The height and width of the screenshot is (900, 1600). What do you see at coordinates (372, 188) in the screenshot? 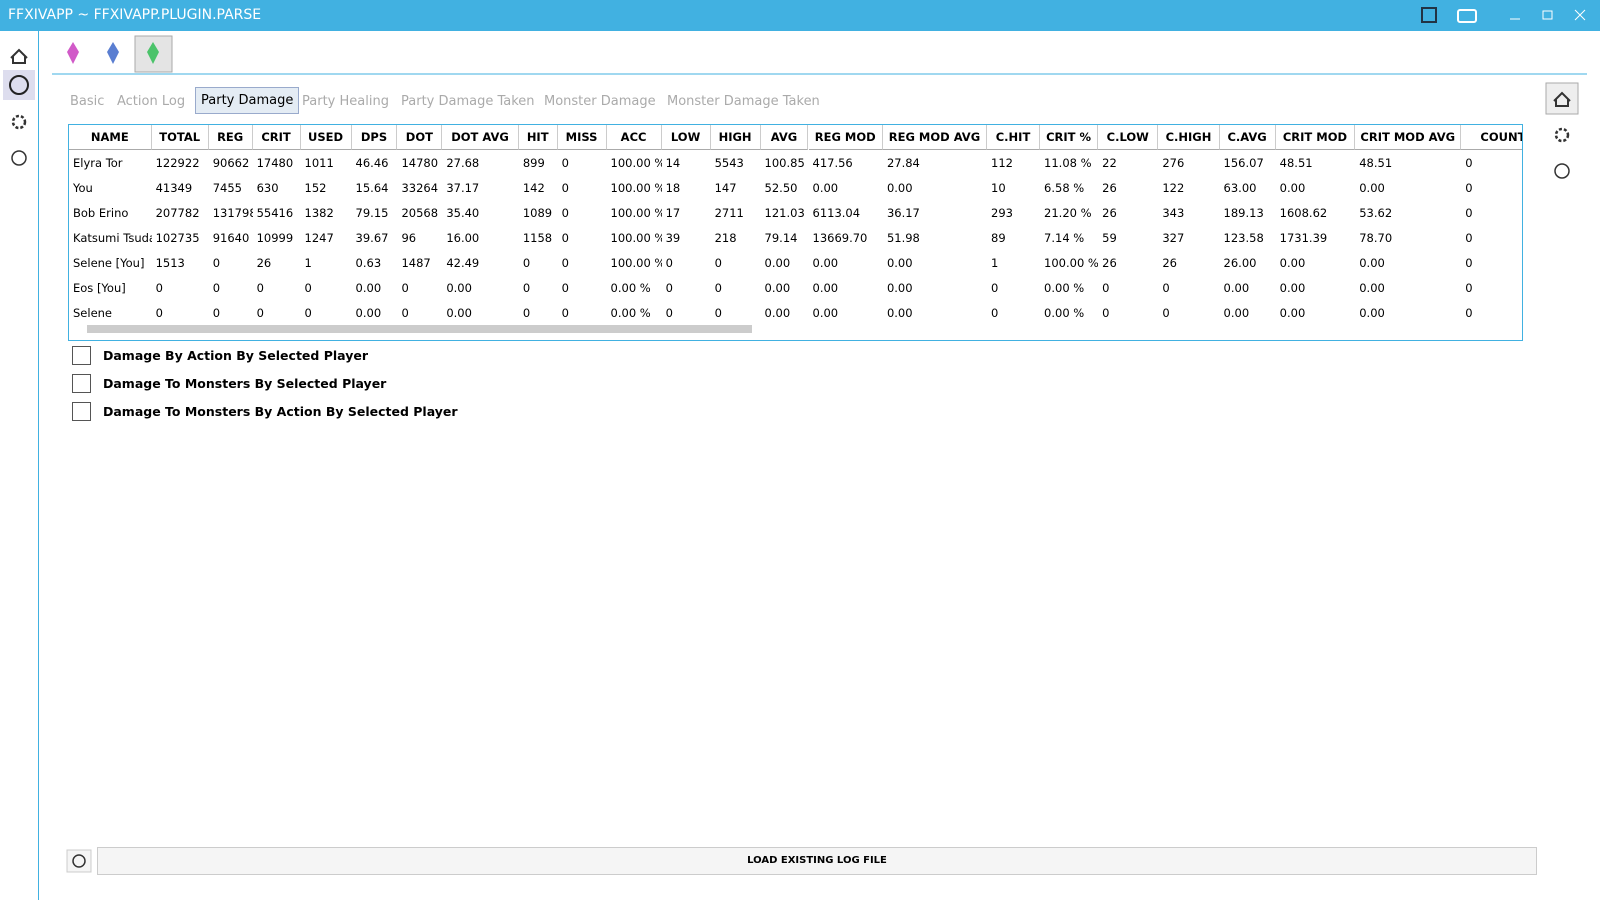
I see `table-cell: 15.64` at bounding box center [372, 188].